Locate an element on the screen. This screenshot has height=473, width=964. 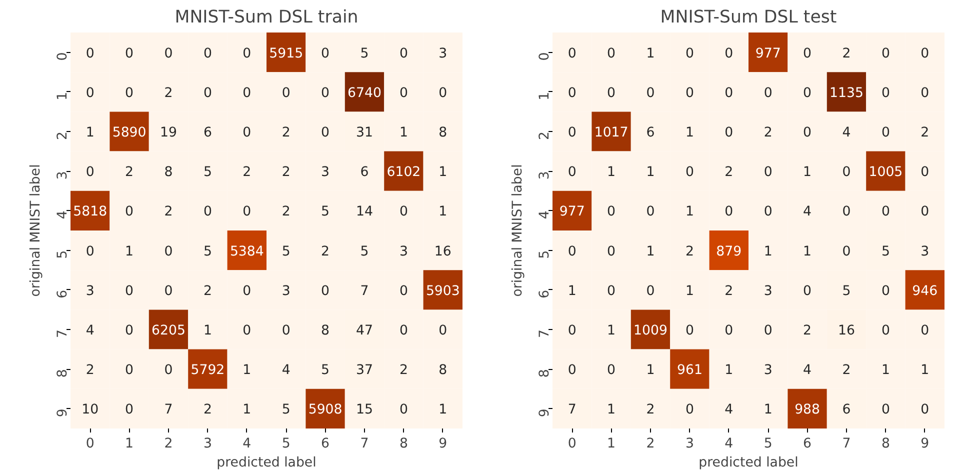
data-label: 5908 is located at coordinates (325, 410).